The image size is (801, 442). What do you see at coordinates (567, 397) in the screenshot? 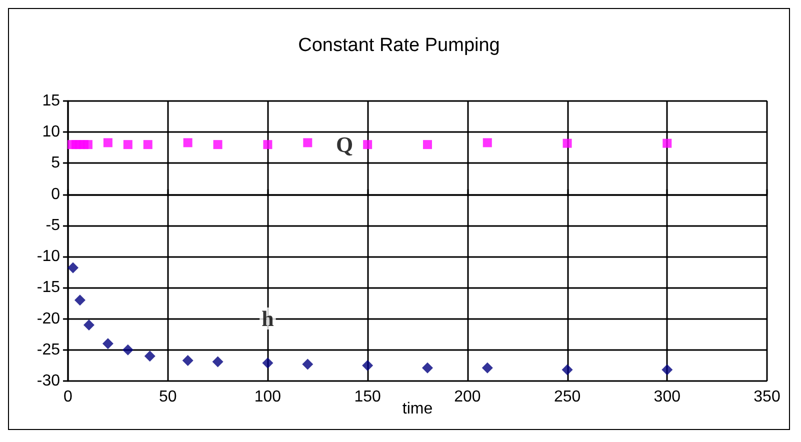
I see `x-tick-label: 250` at bounding box center [567, 397].